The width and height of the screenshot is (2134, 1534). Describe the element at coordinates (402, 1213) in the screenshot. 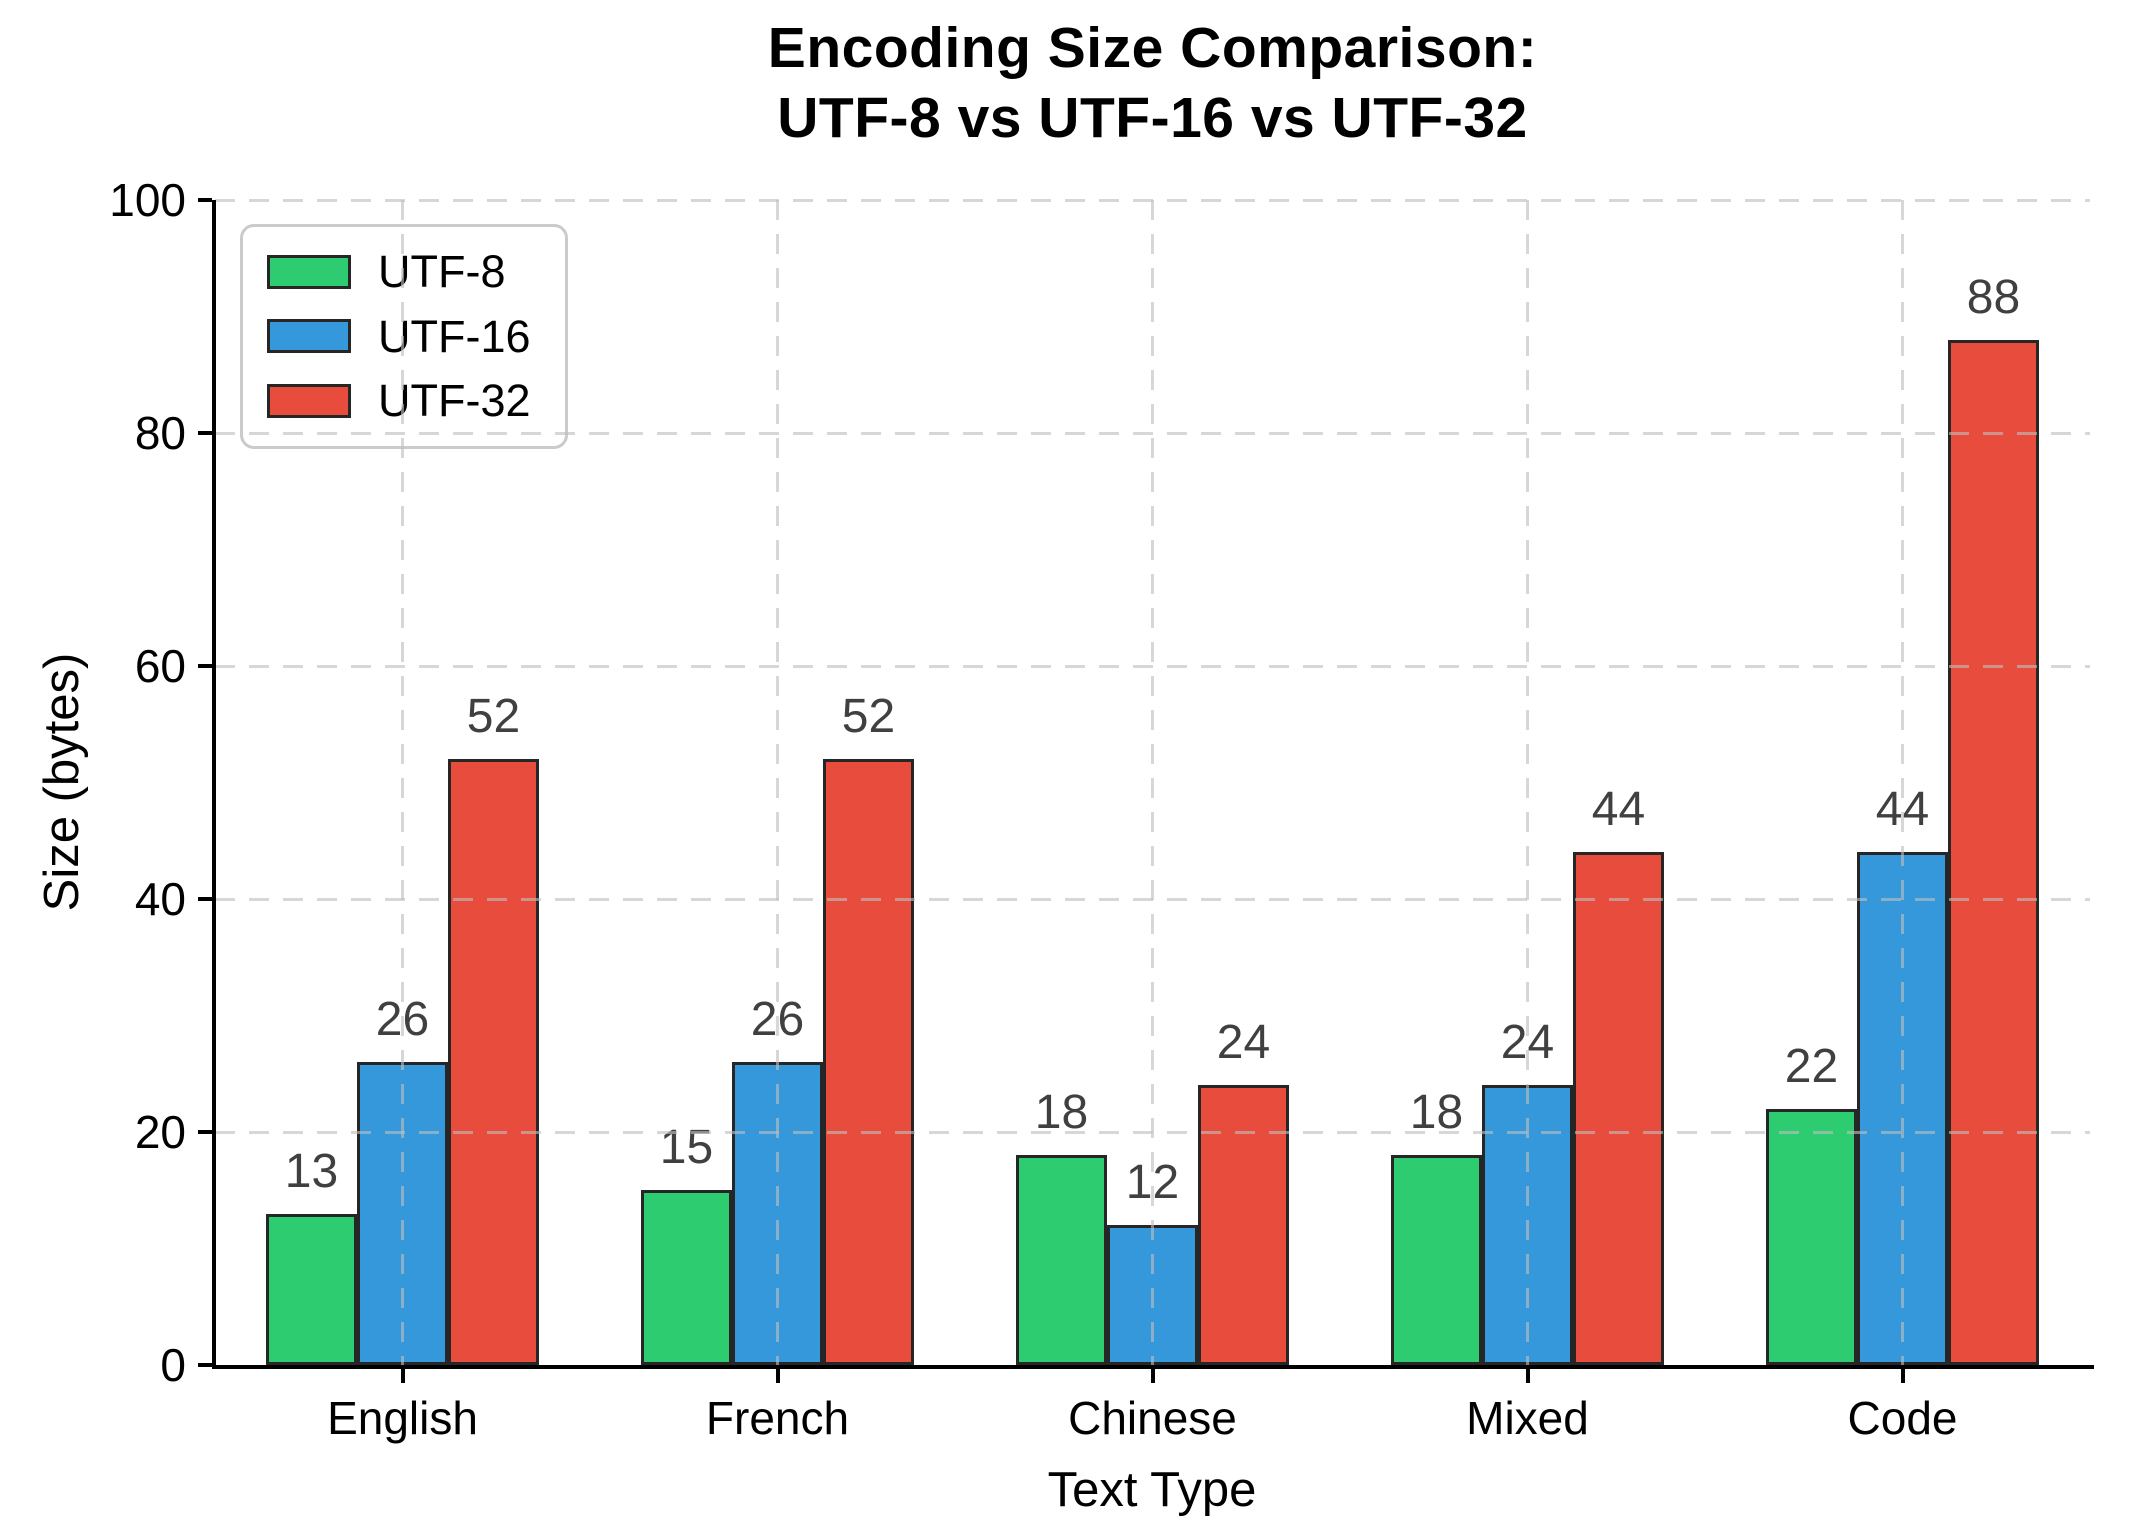

I see `bar-utf-16-english` at that location.